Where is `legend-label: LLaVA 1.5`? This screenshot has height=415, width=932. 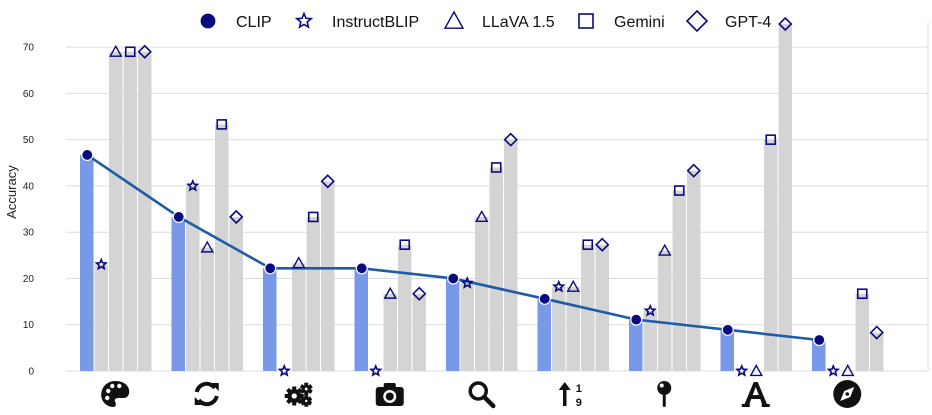
legend-label: LLaVA 1.5 is located at coordinates (518, 22).